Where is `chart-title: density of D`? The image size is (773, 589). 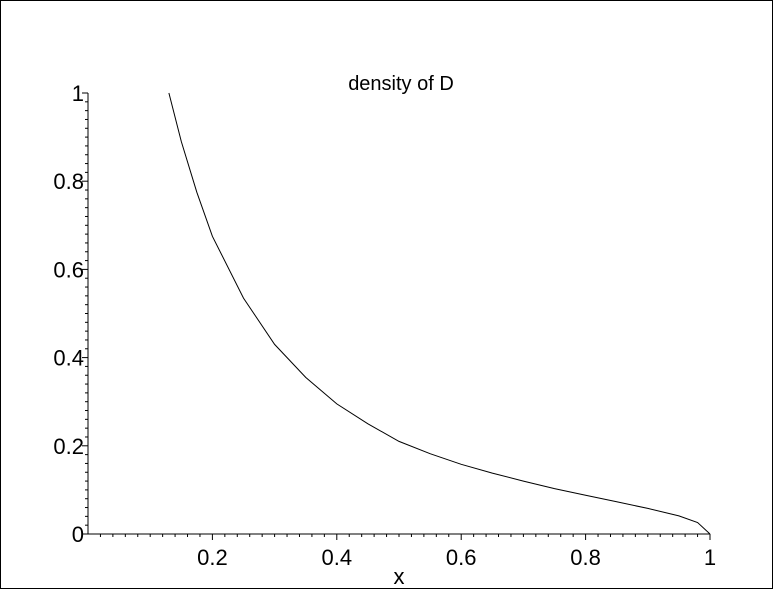
chart-title: density of D is located at coordinates (401, 84).